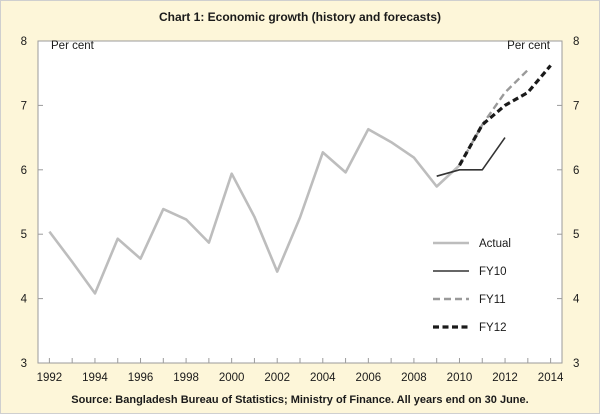 The height and width of the screenshot is (414, 600). I want to click on x-tick-label-2010: 2010, so click(460, 378).